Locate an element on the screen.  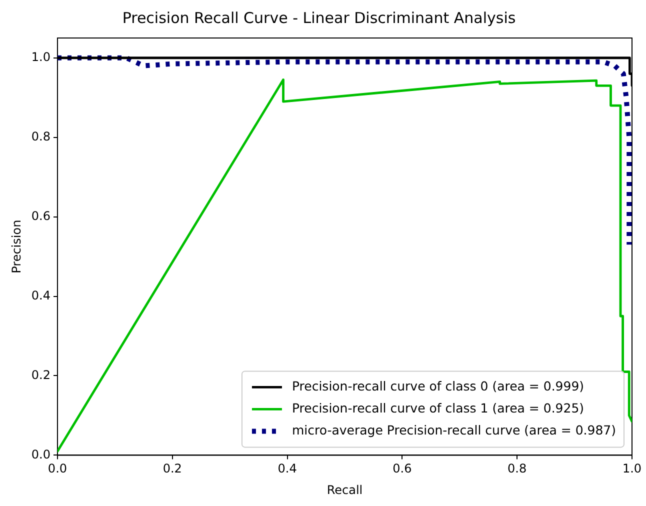
x-tick-label: 0.0 is located at coordinates (58, 469).